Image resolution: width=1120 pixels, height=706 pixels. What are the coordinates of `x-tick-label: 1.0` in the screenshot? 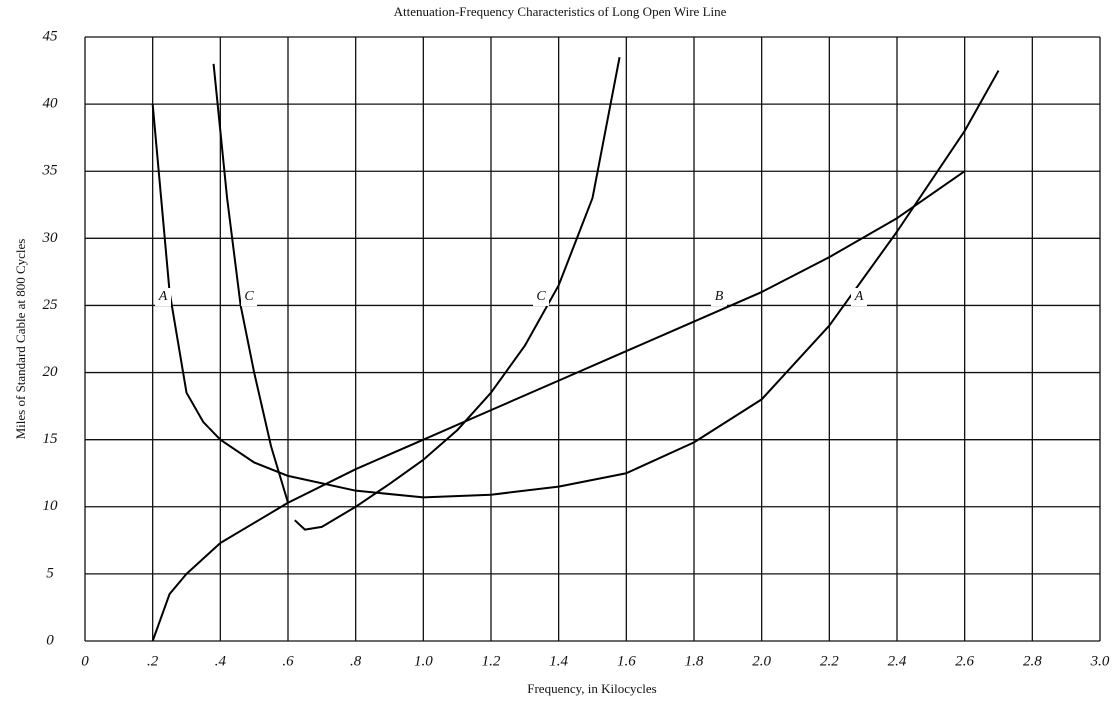 It's located at (423, 661).